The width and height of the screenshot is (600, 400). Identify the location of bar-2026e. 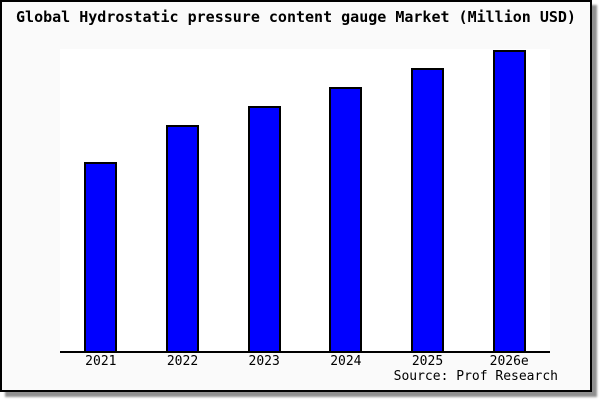
(509, 200).